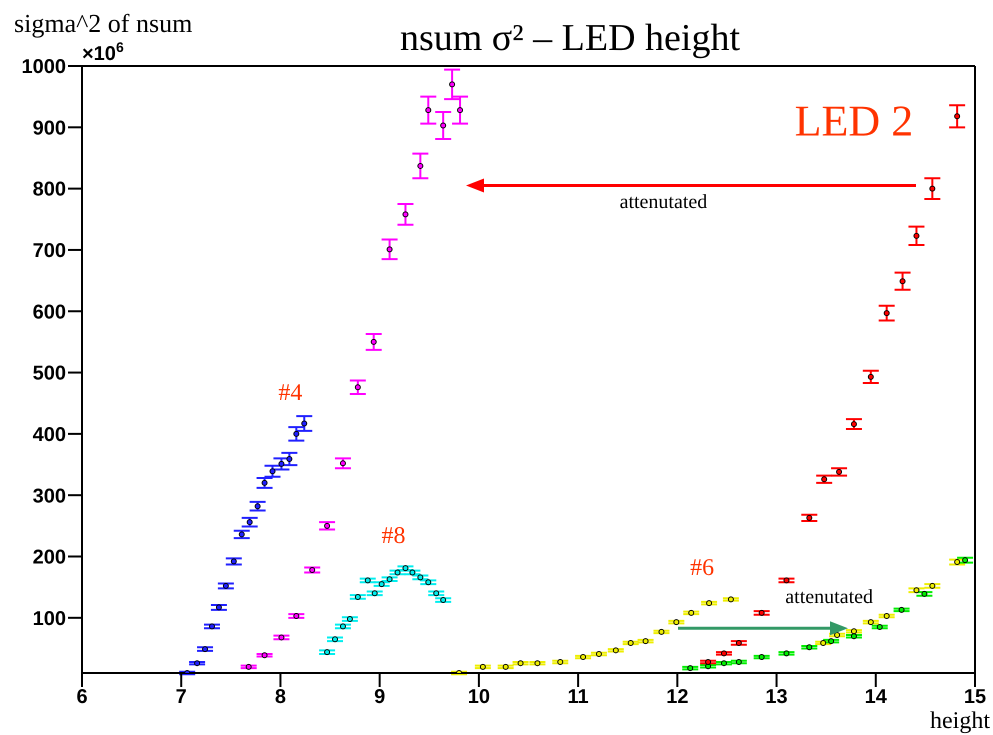 The width and height of the screenshot is (993, 735). What do you see at coordinates (49, 373) in the screenshot?
I see `y-tick-label: 500` at bounding box center [49, 373].